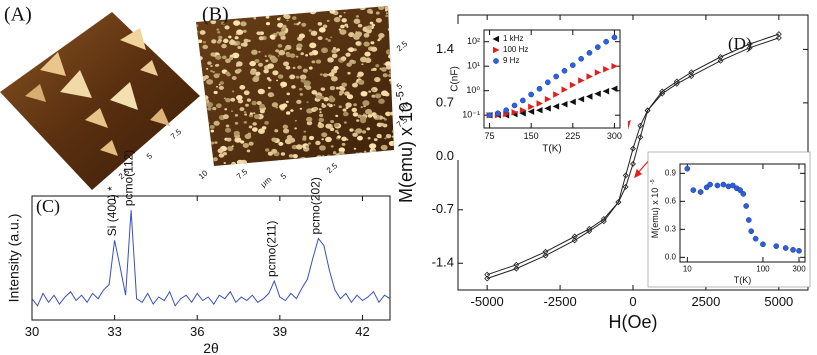 This screenshot has height=355, width=817. I want to click on y-axis-label: M(emu) x 10, so click(406, 152).